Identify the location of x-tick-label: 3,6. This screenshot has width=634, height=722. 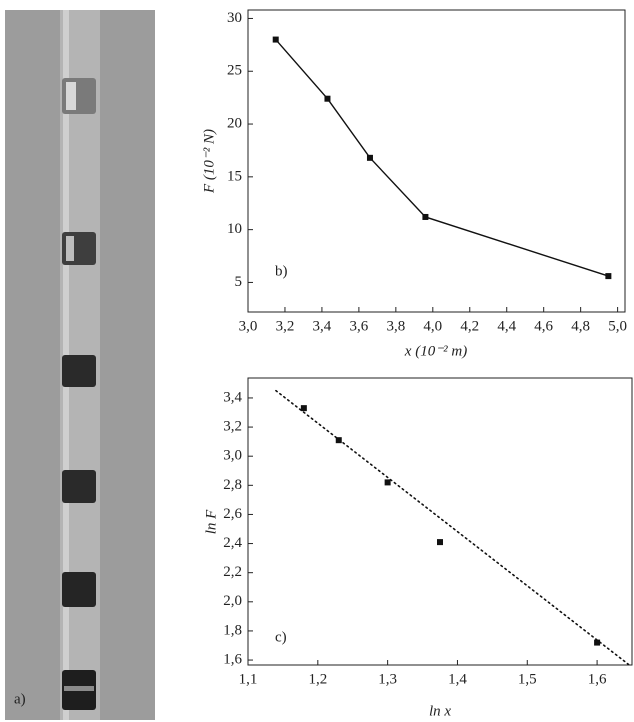
(359, 326).